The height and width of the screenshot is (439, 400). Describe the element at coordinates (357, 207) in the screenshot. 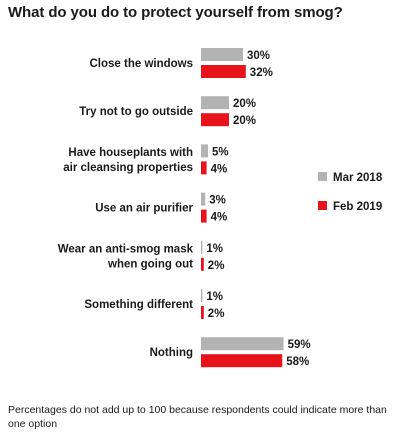

I see `legend-label: Feb 2019` at that location.